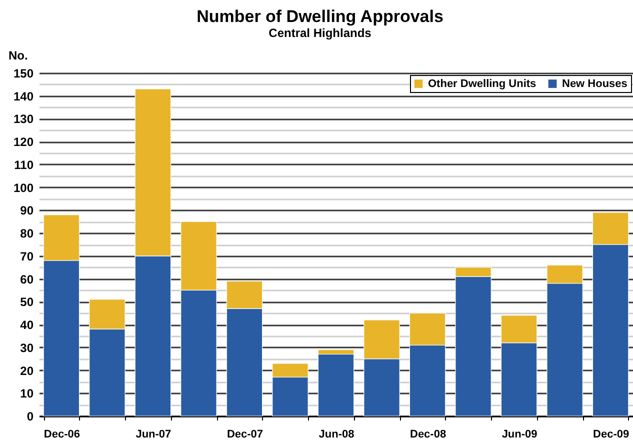 This screenshot has width=633, height=444. I want to click on y-tick-label: 120, so click(23, 142).